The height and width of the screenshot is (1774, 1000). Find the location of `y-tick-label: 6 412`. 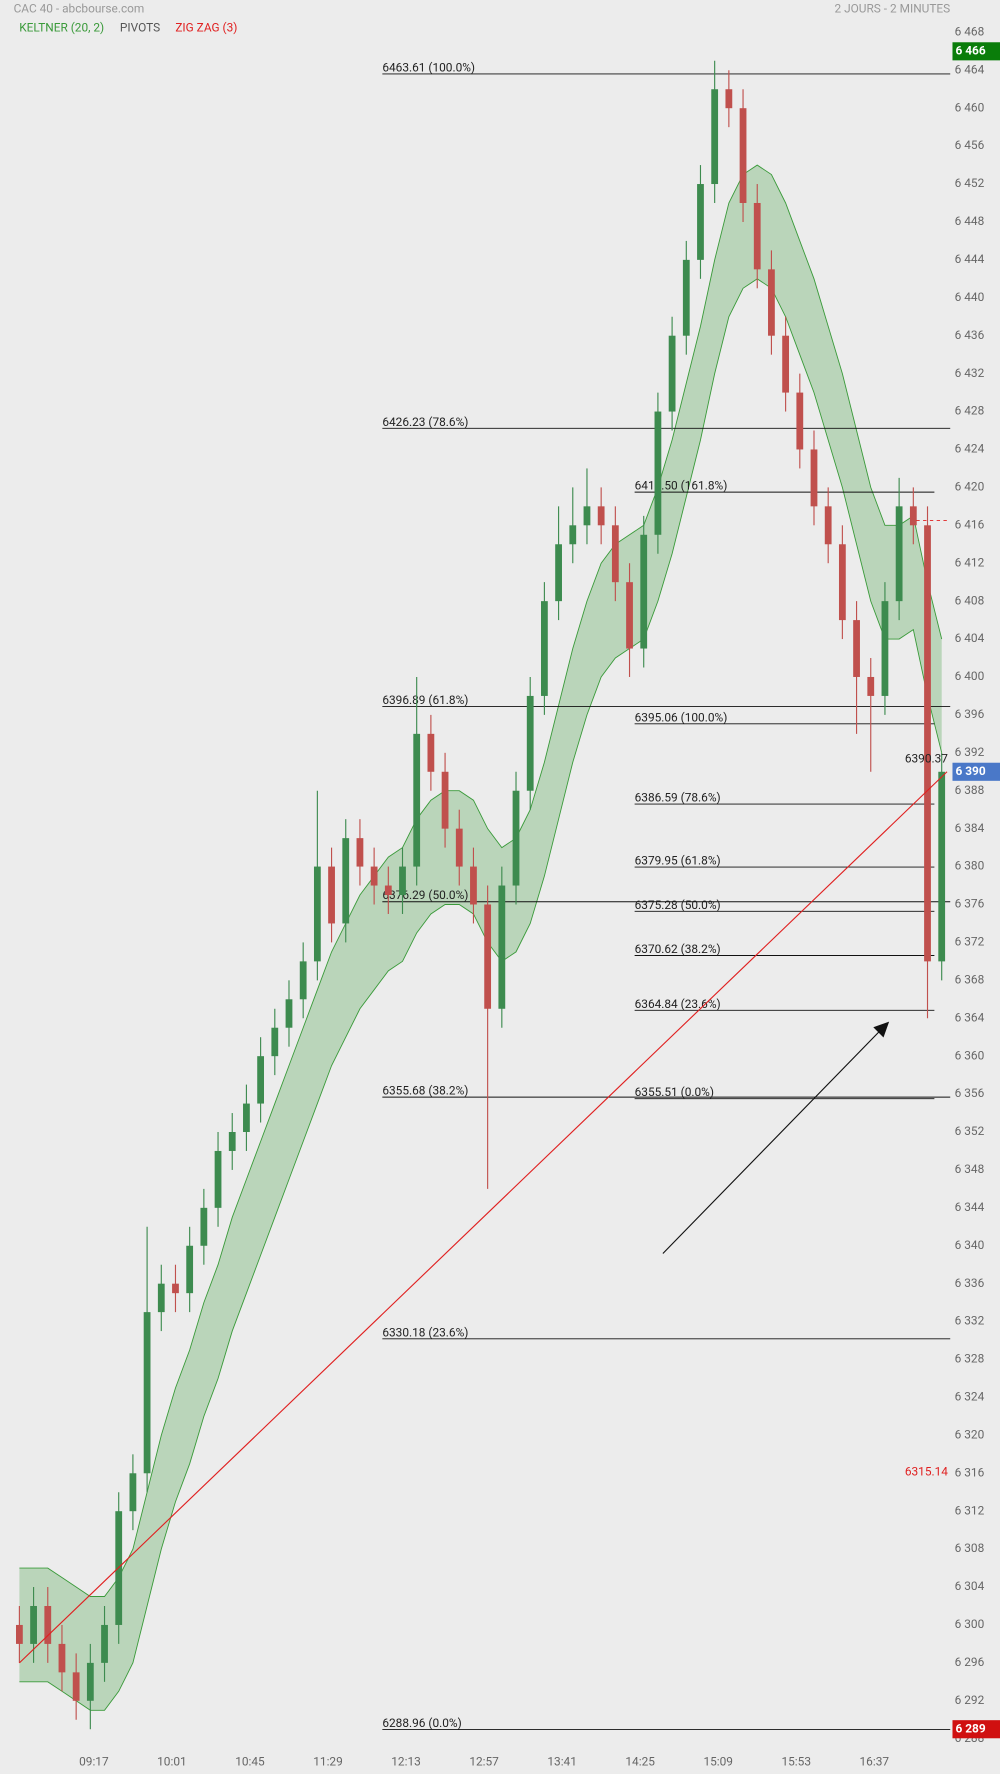

y-tick-label: 6 412 is located at coordinates (970, 562).